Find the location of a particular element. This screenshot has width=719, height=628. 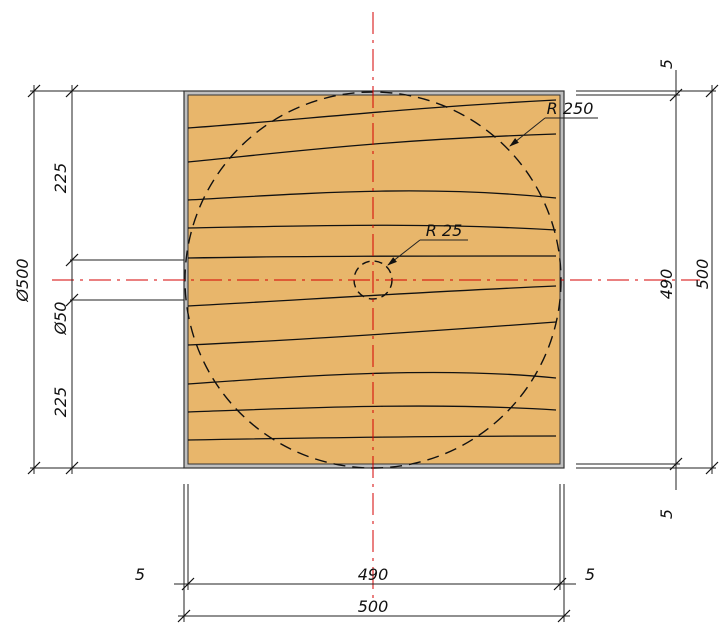

callout-outer-radius-text: R 250 is located at coordinates (570, 108).